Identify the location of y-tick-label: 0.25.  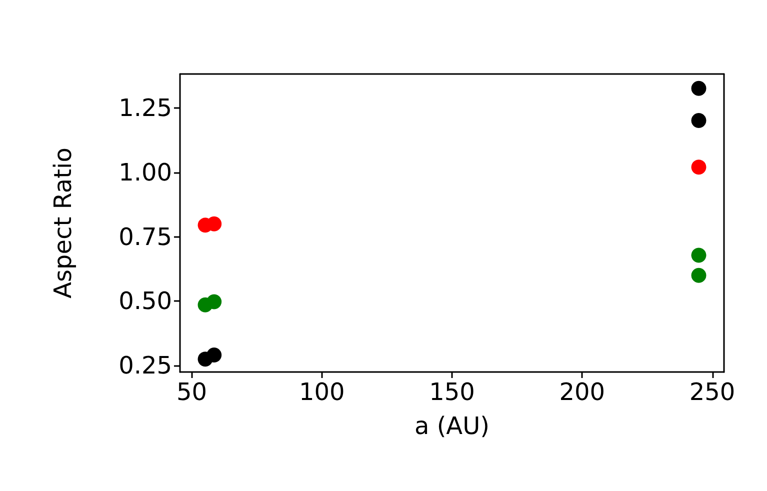
(145, 365).